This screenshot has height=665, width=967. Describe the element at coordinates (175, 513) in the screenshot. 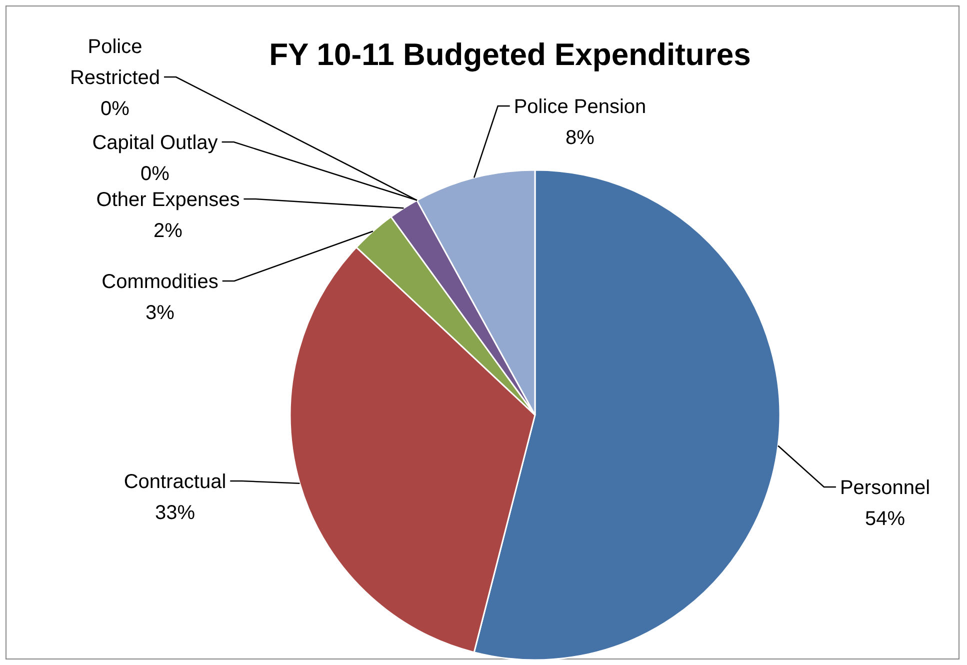

I see `data-label: 33%` at that location.